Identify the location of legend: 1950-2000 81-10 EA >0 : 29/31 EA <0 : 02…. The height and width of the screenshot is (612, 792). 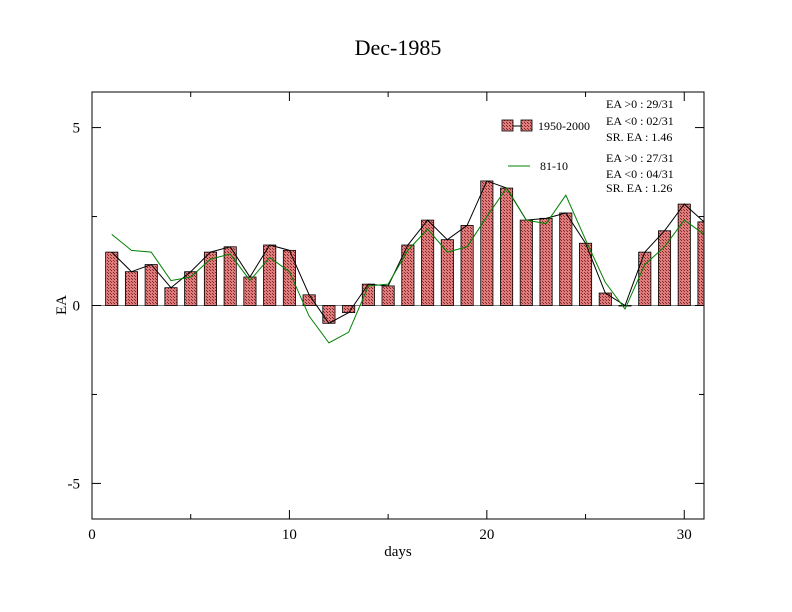
(587, 146).